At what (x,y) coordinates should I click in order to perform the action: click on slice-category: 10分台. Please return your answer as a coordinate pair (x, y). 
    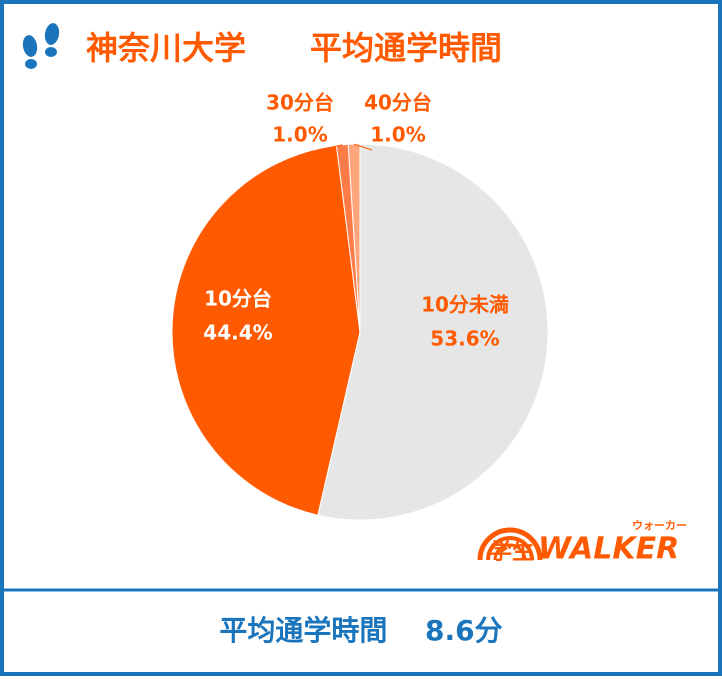
    Looking at the image, I should click on (238, 299).